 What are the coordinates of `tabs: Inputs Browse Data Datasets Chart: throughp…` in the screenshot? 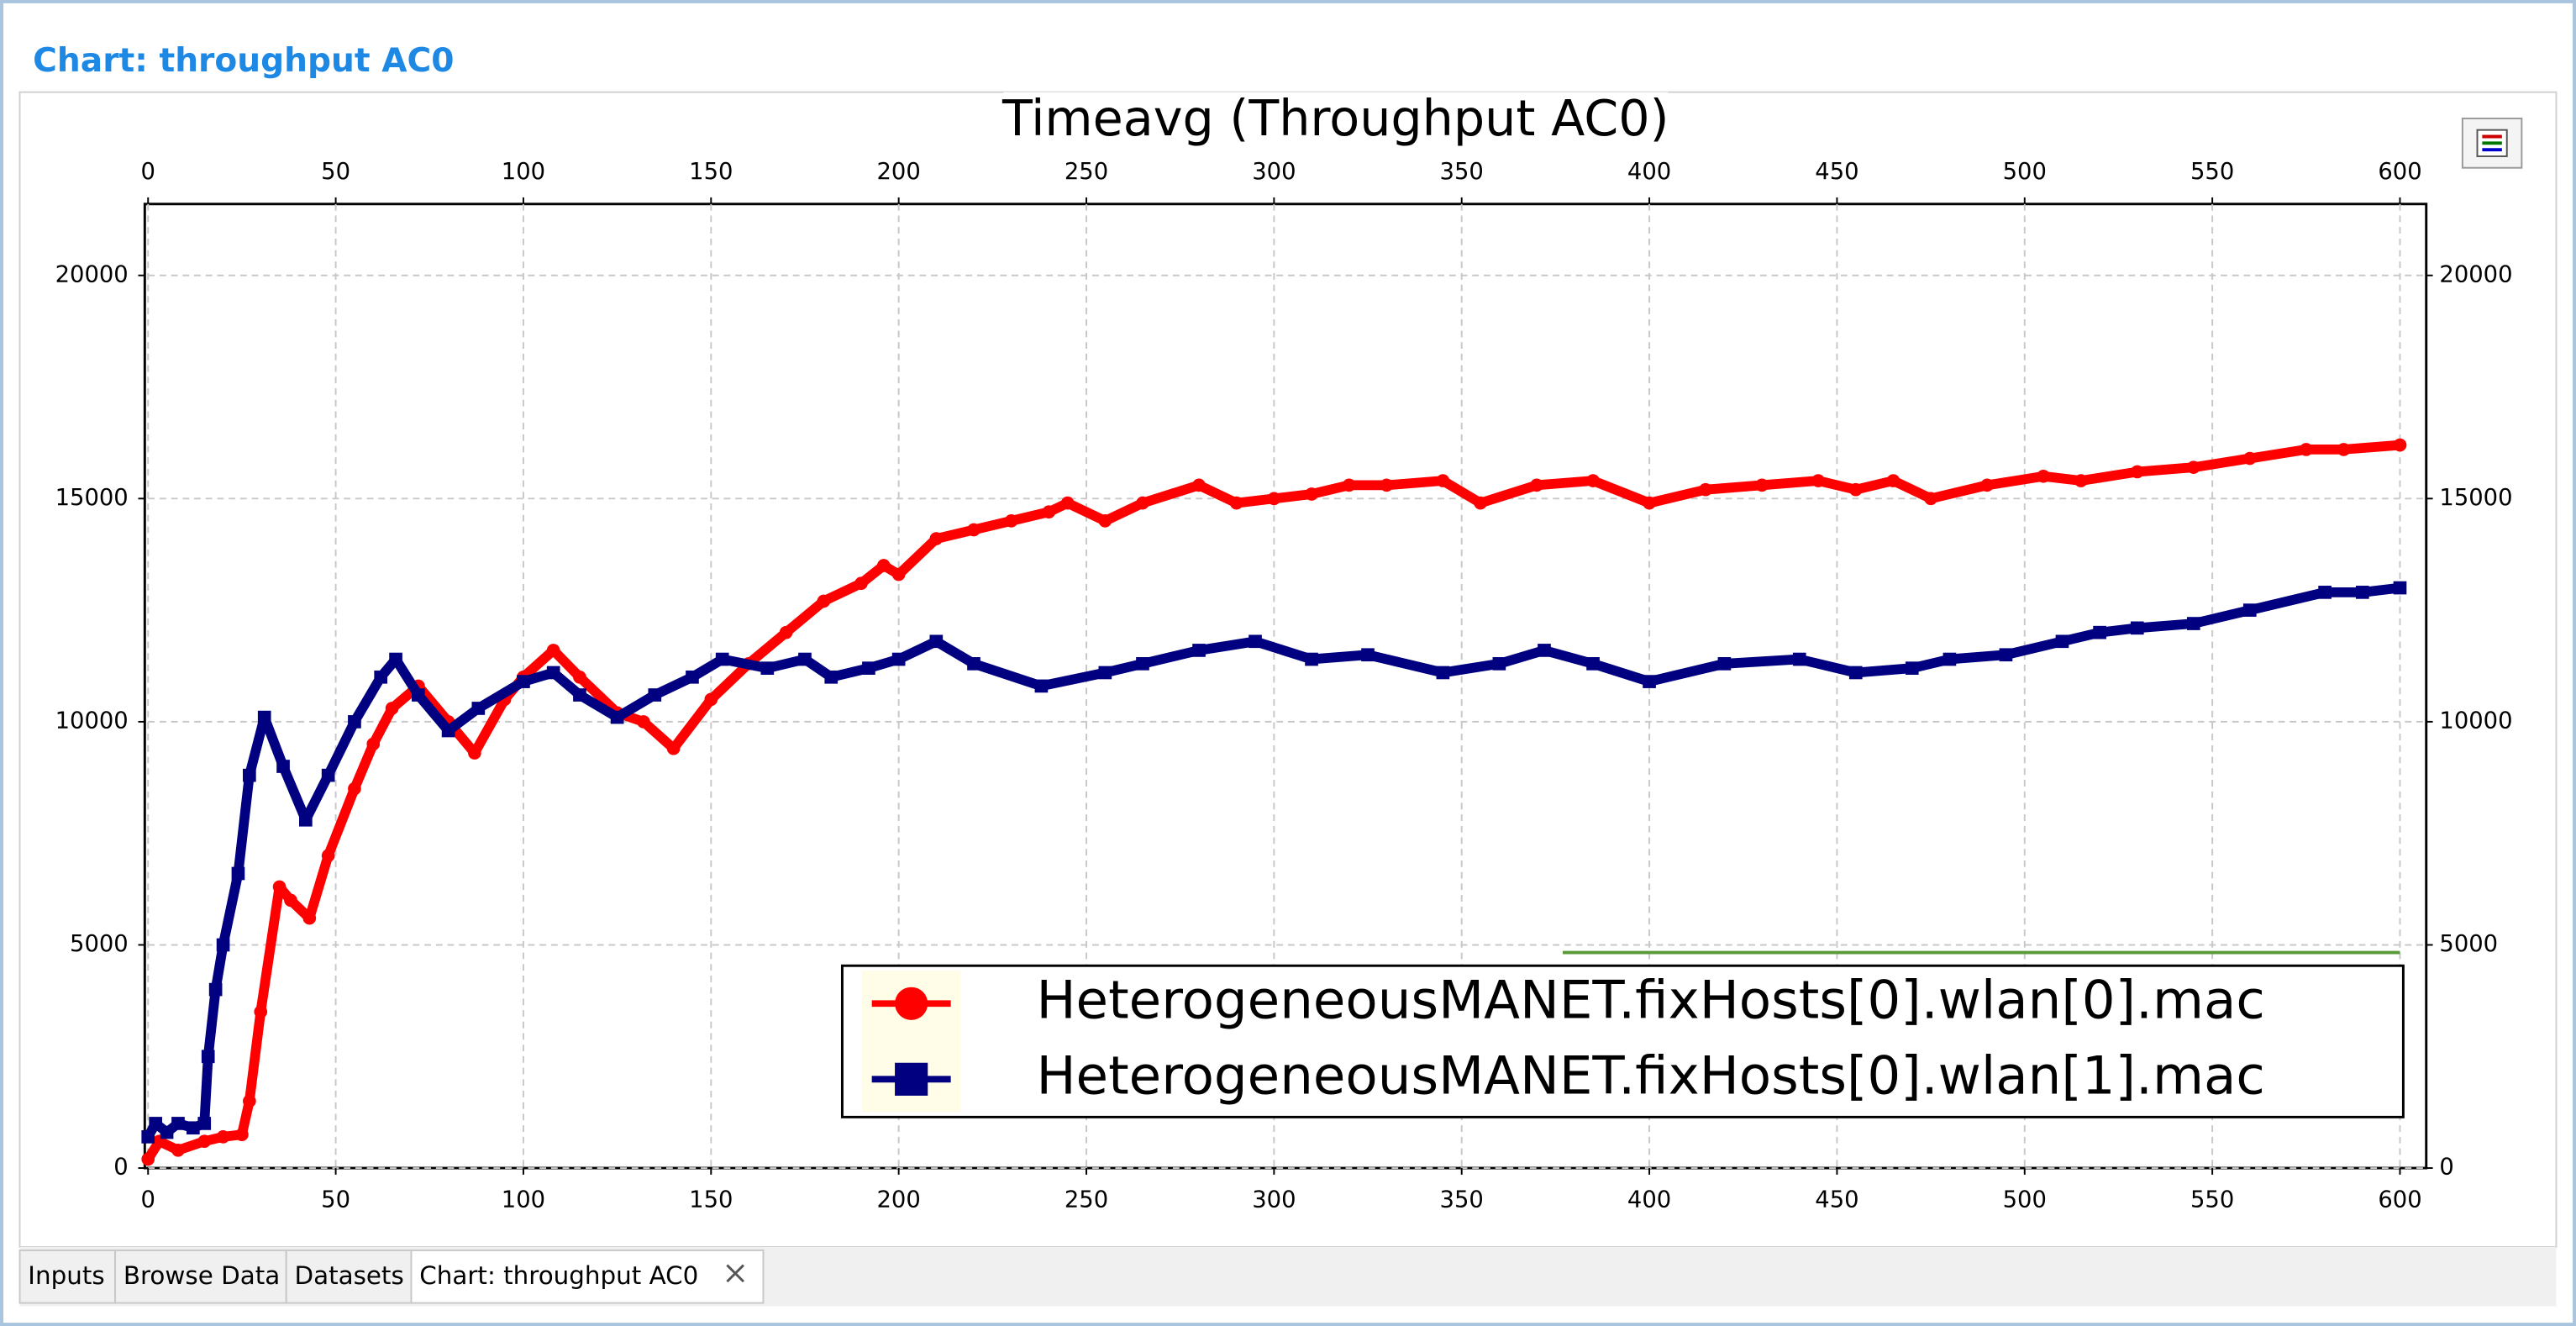 It's located at (391, 1276).